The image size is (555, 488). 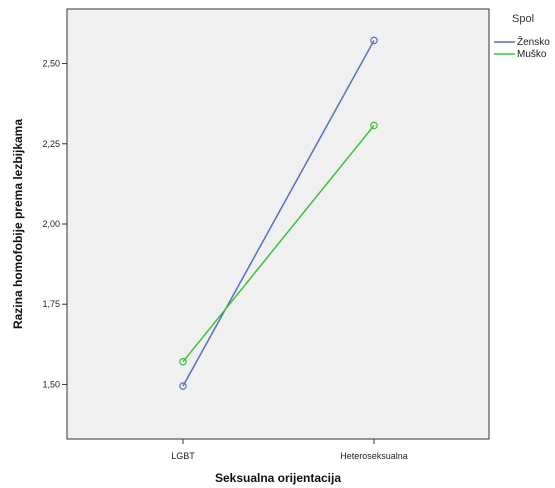 I want to click on y-tick-label: 1,50, so click(x=51, y=384).